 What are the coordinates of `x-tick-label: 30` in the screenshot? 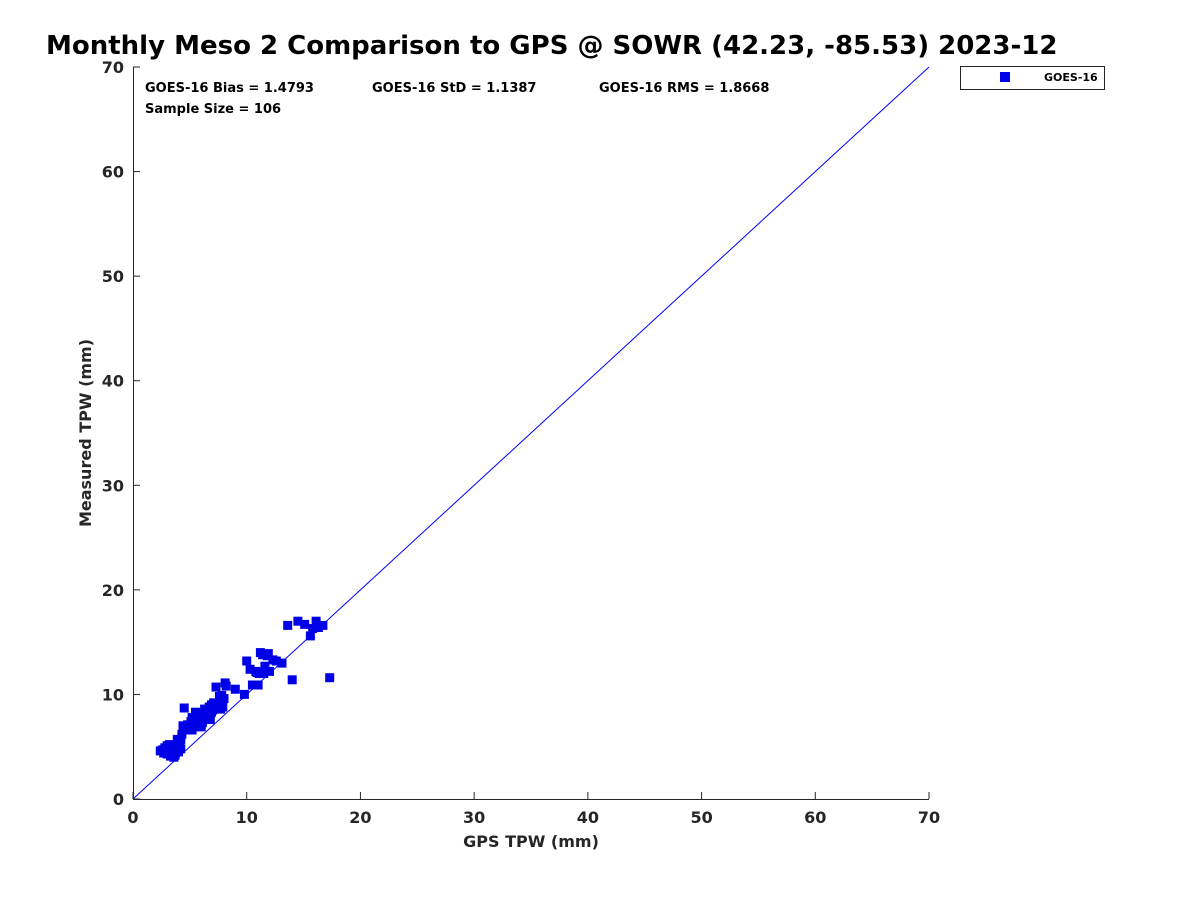 It's located at (474, 817).